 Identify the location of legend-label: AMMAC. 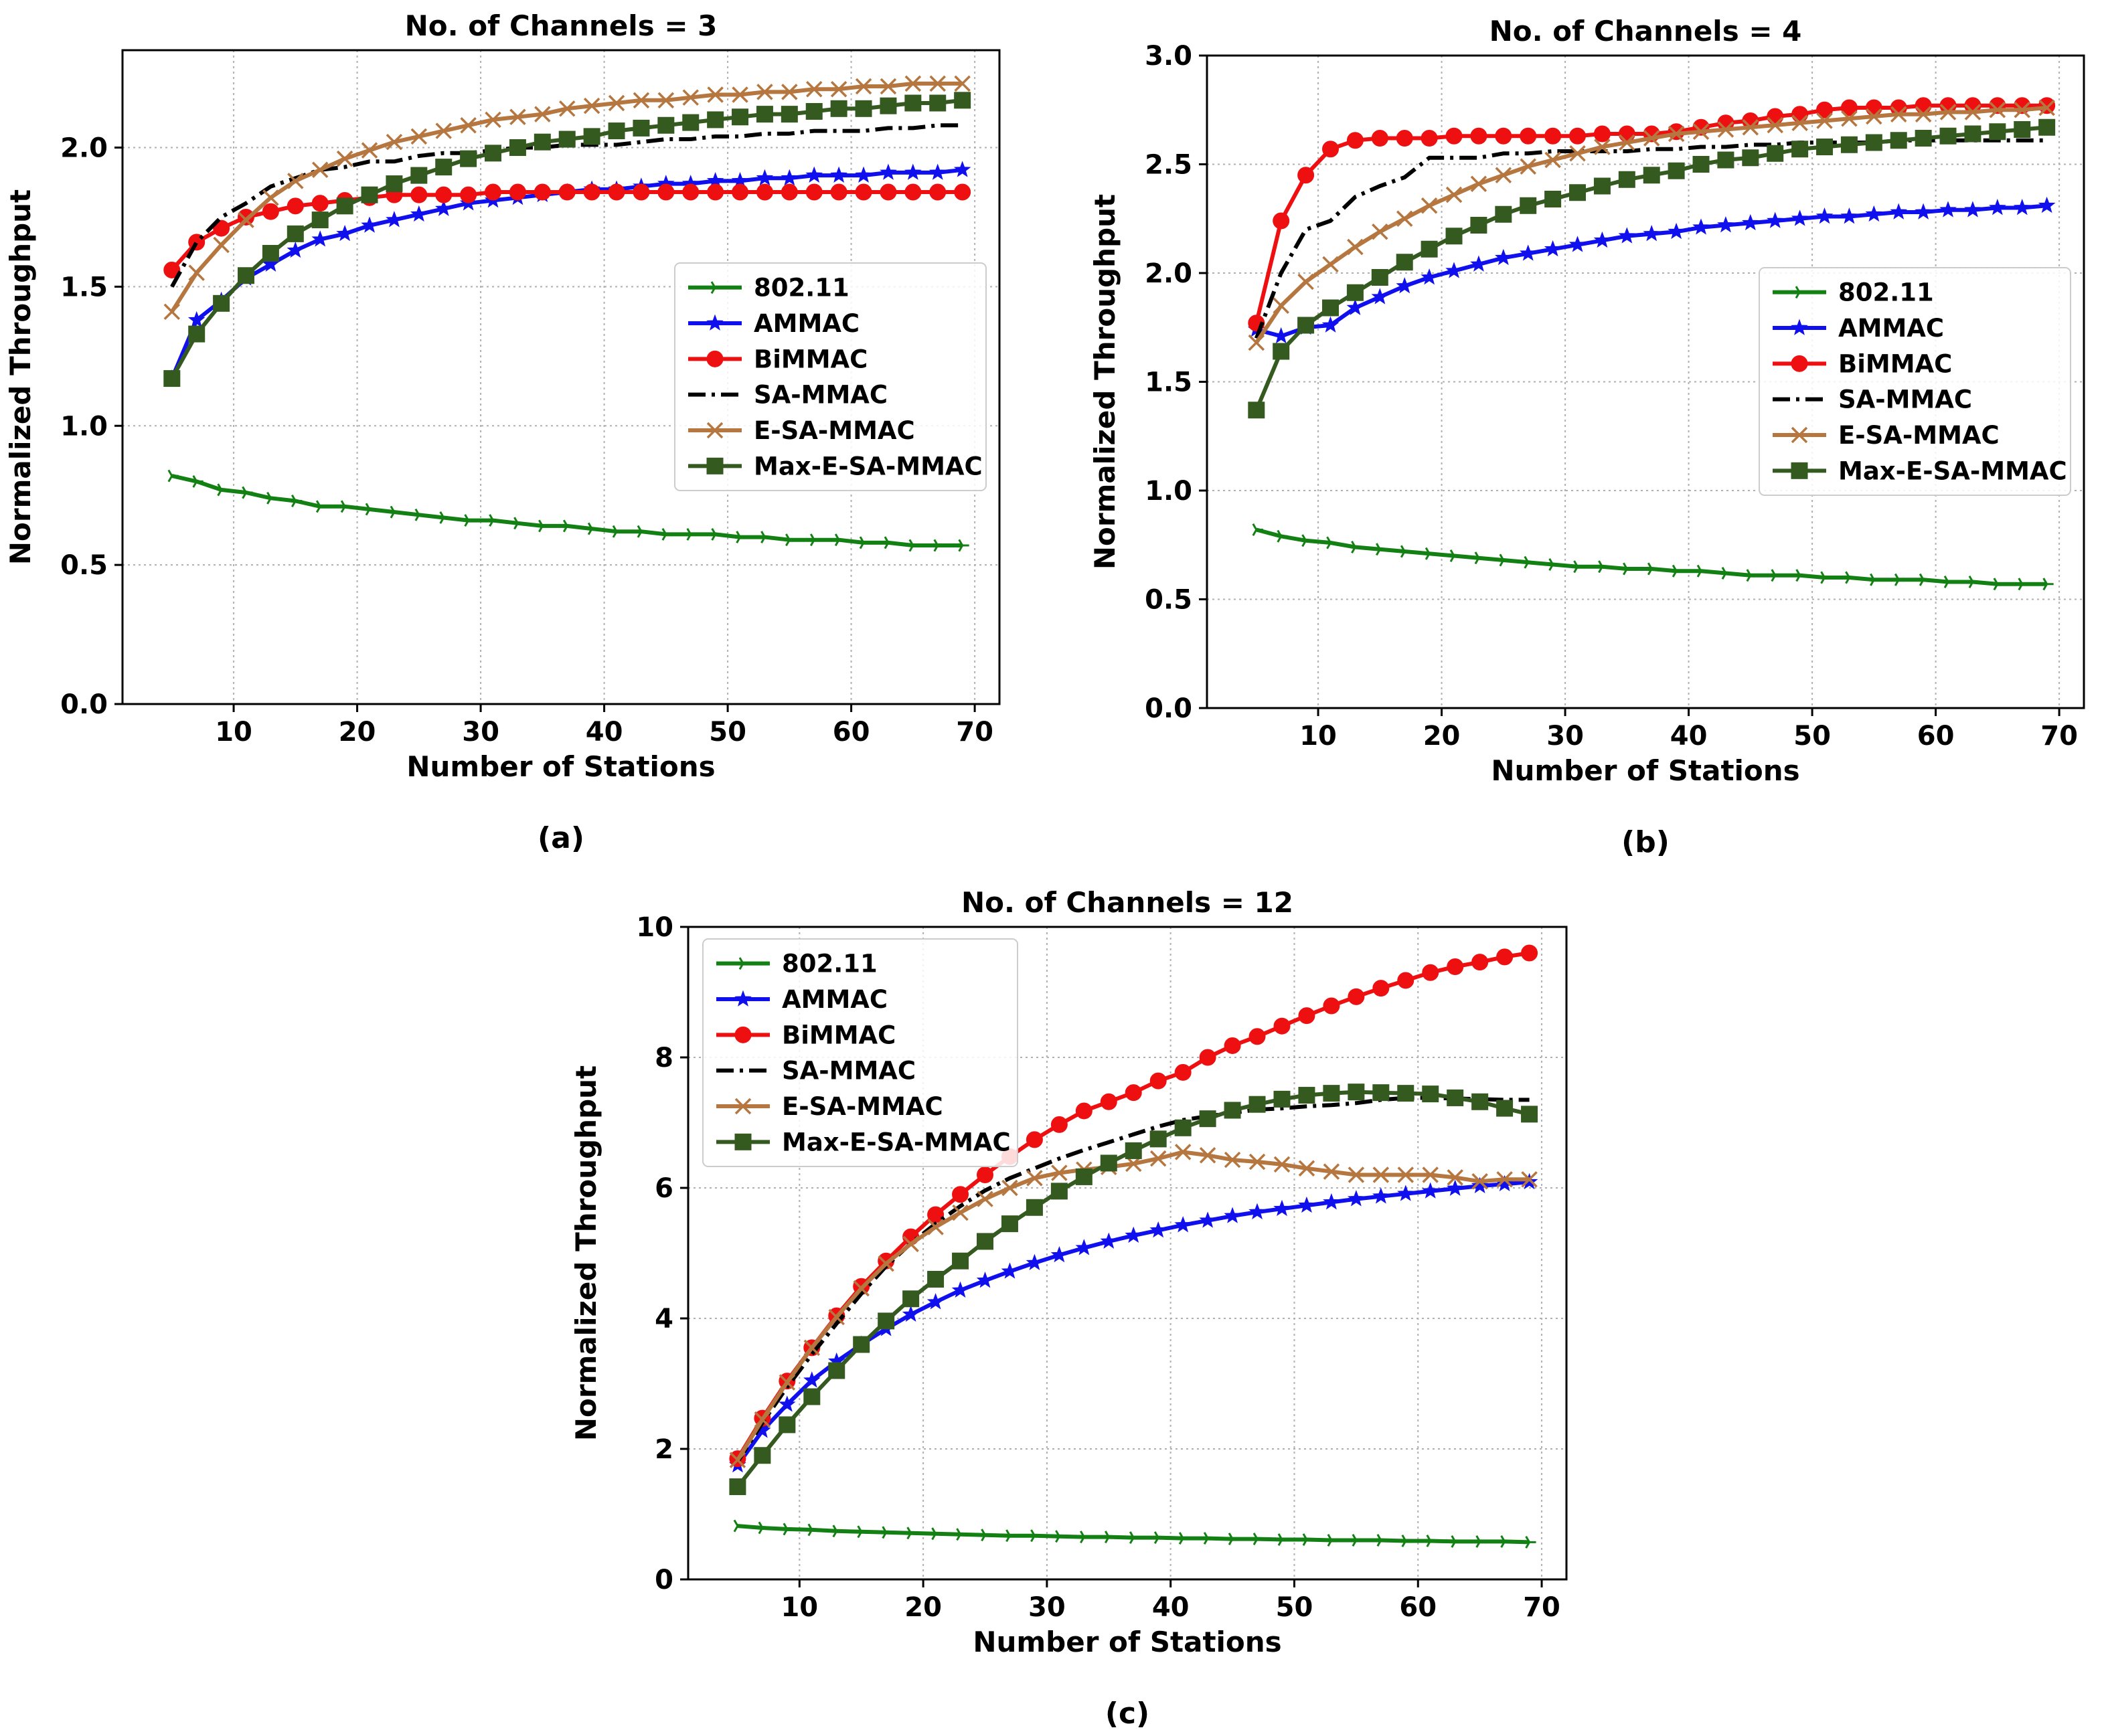
(807, 323).